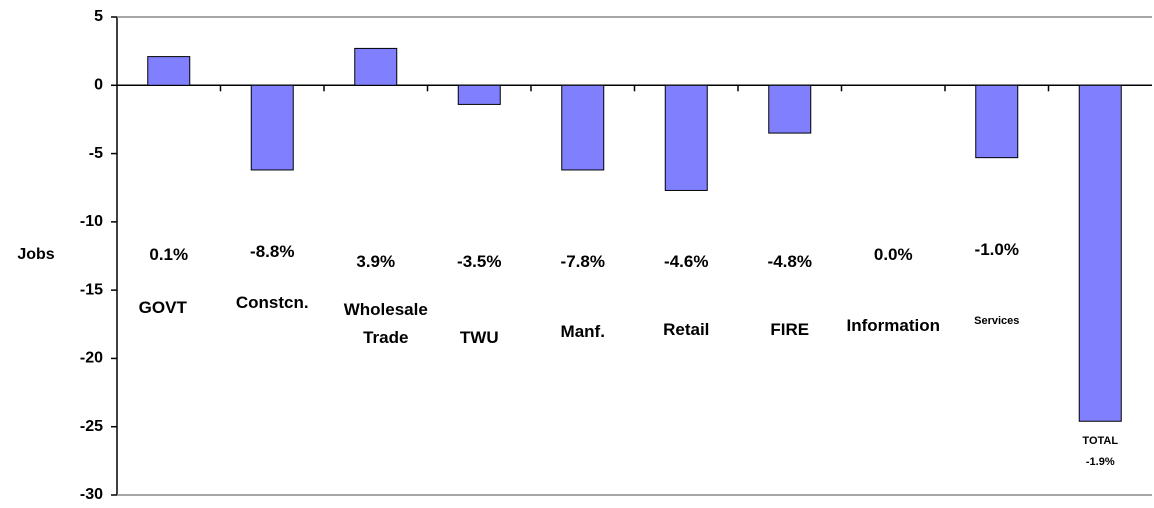  What do you see at coordinates (686, 329) in the screenshot?
I see `category-label: Retail` at bounding box center [686, 329].